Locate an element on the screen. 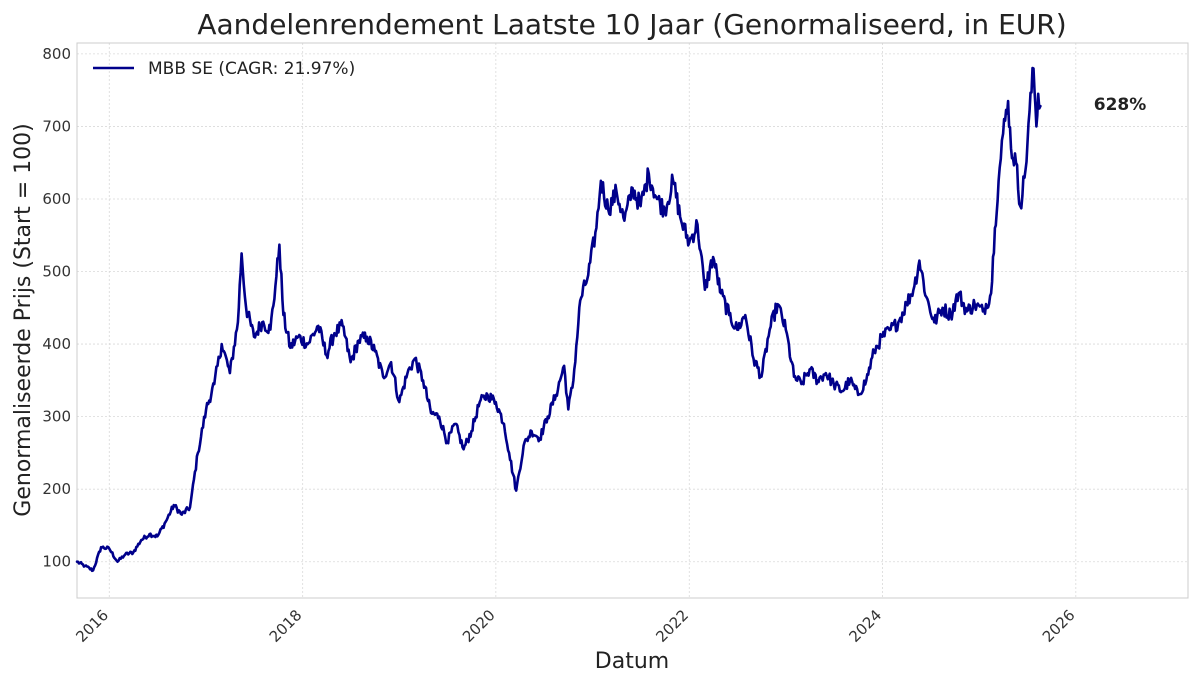  x-tick-label: 2018 is located at coordinates (286, 626).